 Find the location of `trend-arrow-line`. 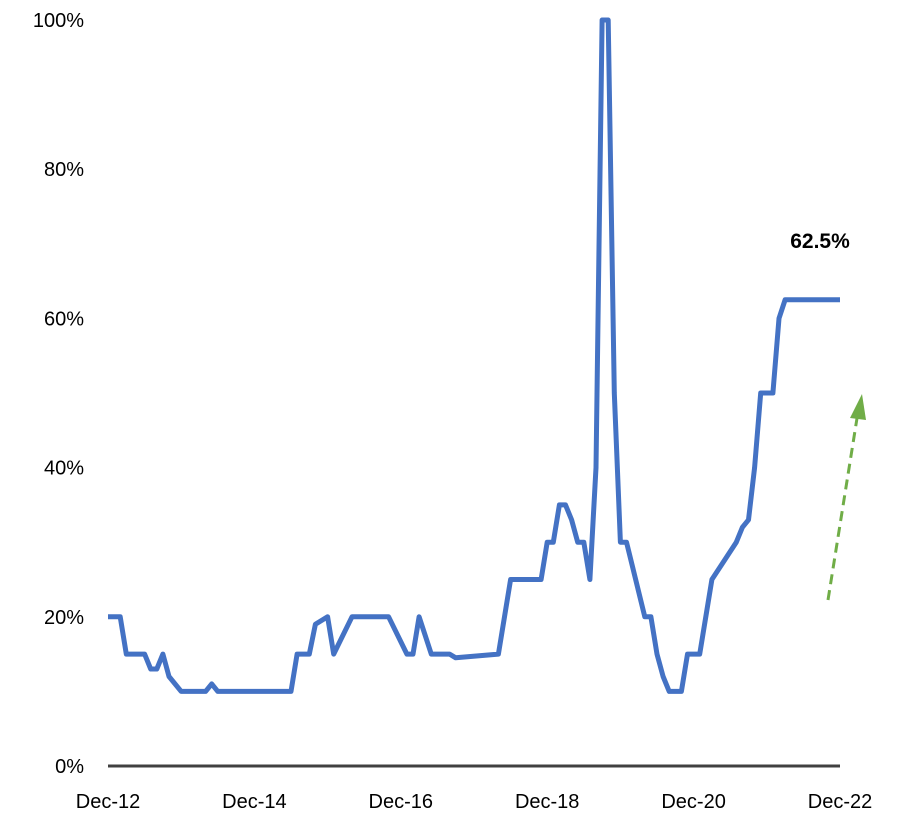

trend-arrow-line is located at coordinates (843, 506).